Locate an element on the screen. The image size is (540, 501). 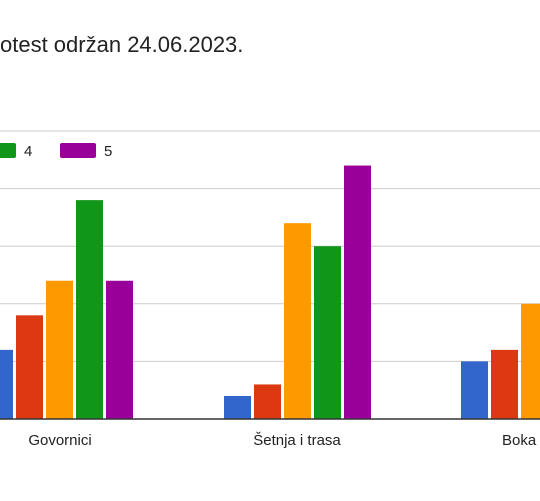
x-axis-labels: Govornici Šetnja i trasa Boka is located at coordinates (282, 440).